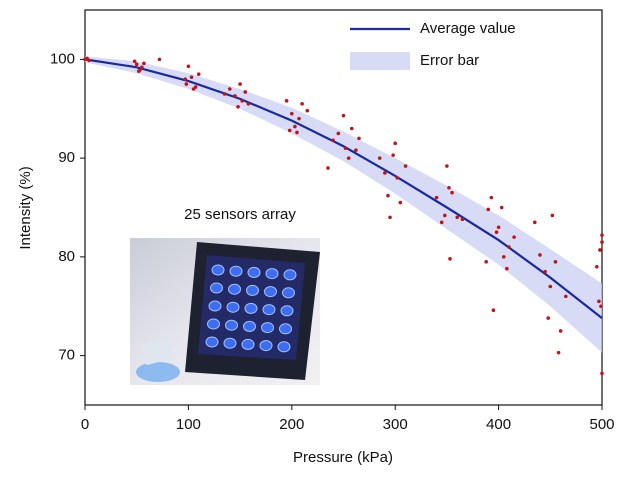 This screenshot has width=617, height=477. Describe the element at coordinates (291, 424) in the screenshot. I see `x-tick-label: 200` at that location.